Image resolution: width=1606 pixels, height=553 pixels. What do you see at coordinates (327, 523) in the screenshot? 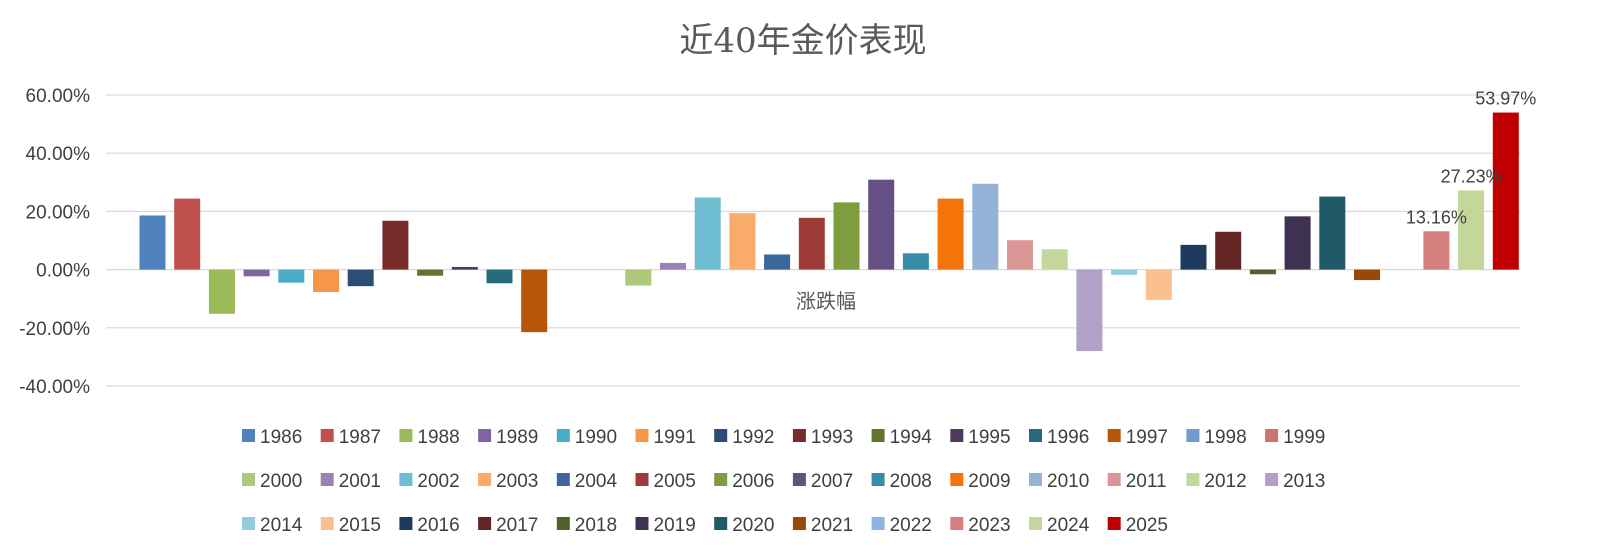
I see `legend-swatch-2015` at bounding box center [327, 523].